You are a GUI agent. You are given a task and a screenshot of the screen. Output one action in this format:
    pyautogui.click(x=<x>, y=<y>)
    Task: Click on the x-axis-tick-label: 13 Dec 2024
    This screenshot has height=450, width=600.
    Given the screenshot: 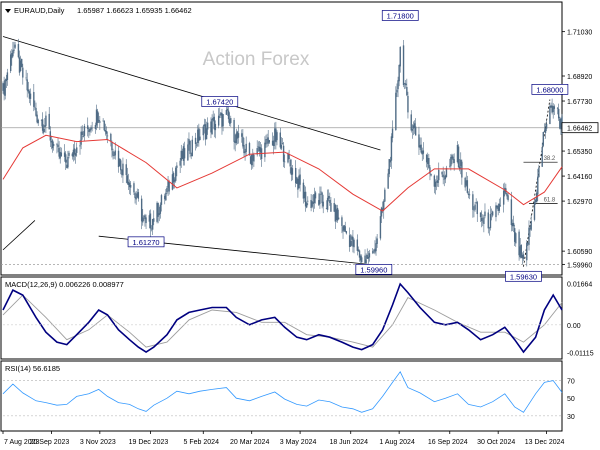 What is the action you would take?
    pyautogui.click(x=545, y=442)
    